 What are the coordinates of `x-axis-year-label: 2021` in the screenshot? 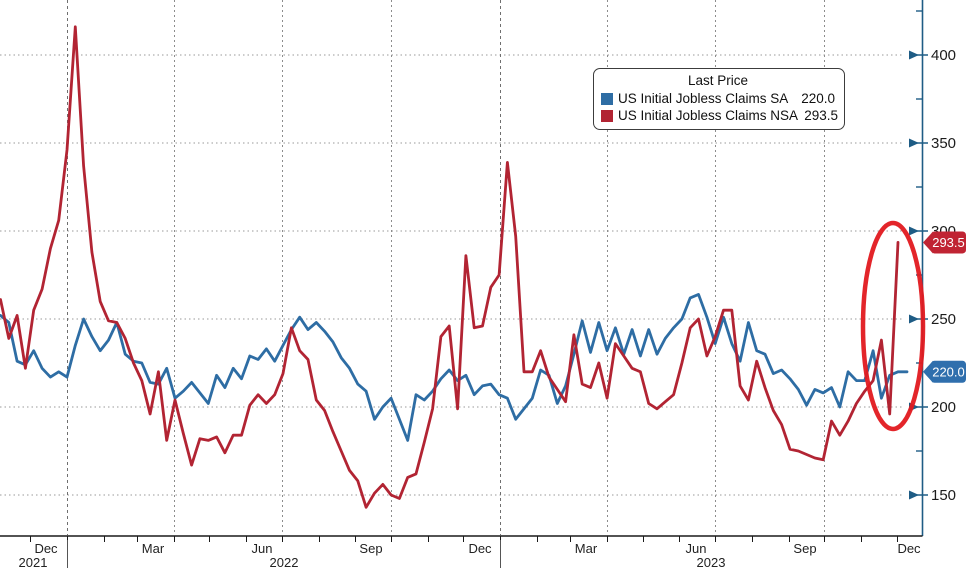 It's located at (33, 562).